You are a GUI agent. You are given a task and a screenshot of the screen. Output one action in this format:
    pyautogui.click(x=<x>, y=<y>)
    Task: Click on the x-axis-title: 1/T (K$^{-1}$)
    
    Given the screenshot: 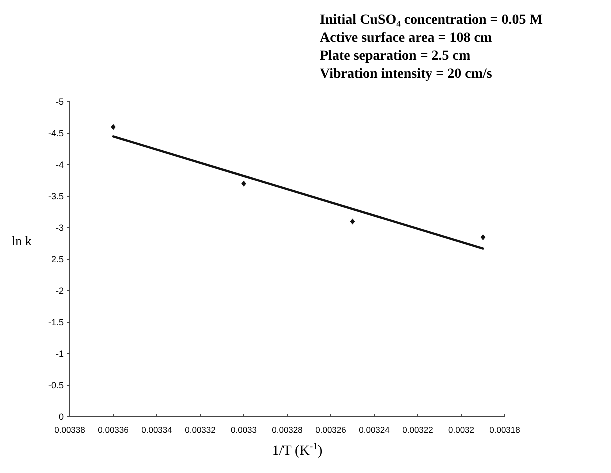 What is the action you would take?
    pyautogui.click(x=297, y=450)
    